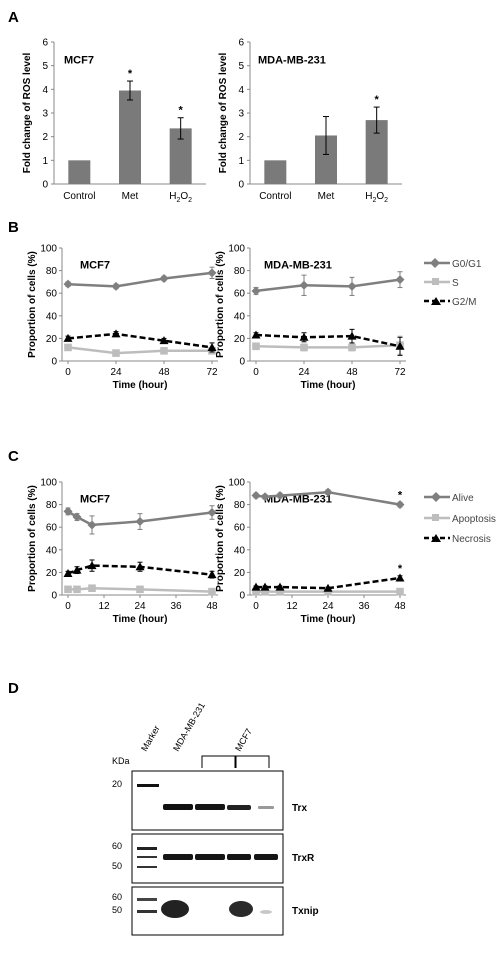 The width and height of the screenshot is (500, 961). Describe the element at coordinates (140, 340) in the screenshot. I see `series-line-g2m` at that location.